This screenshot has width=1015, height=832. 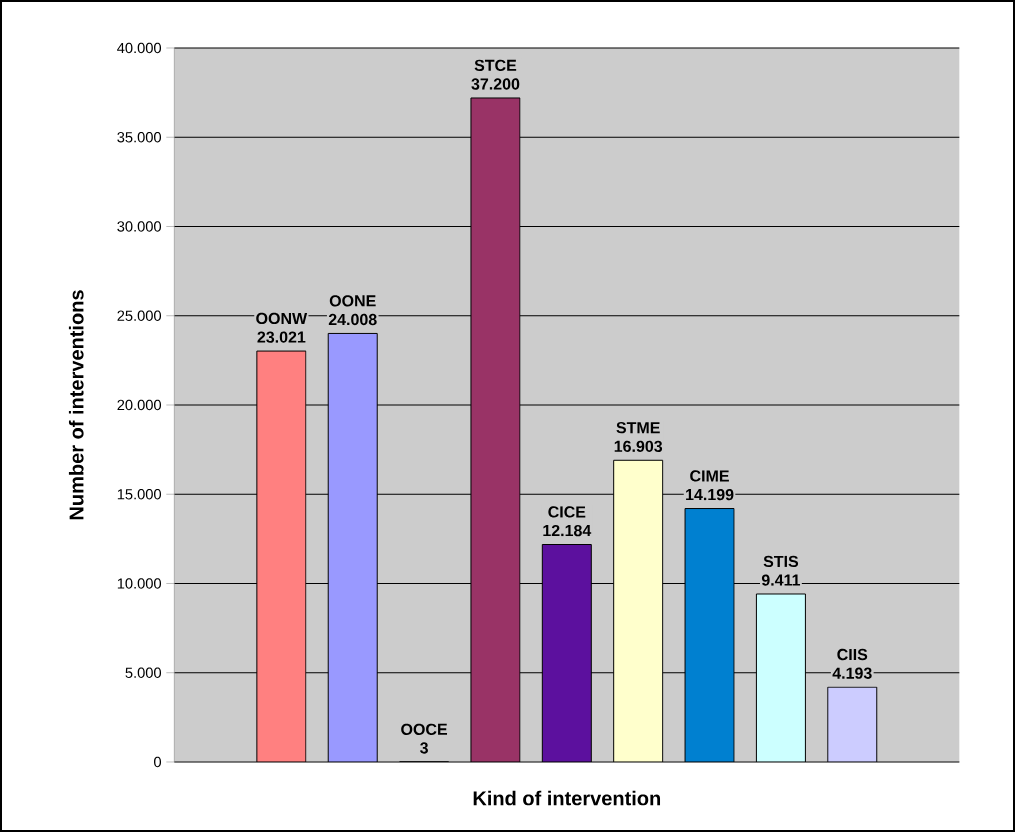 What do you see at coordinates (781, 561) in the screenshot?
I see `annotation: STIS` at bounding box center [781, 561].